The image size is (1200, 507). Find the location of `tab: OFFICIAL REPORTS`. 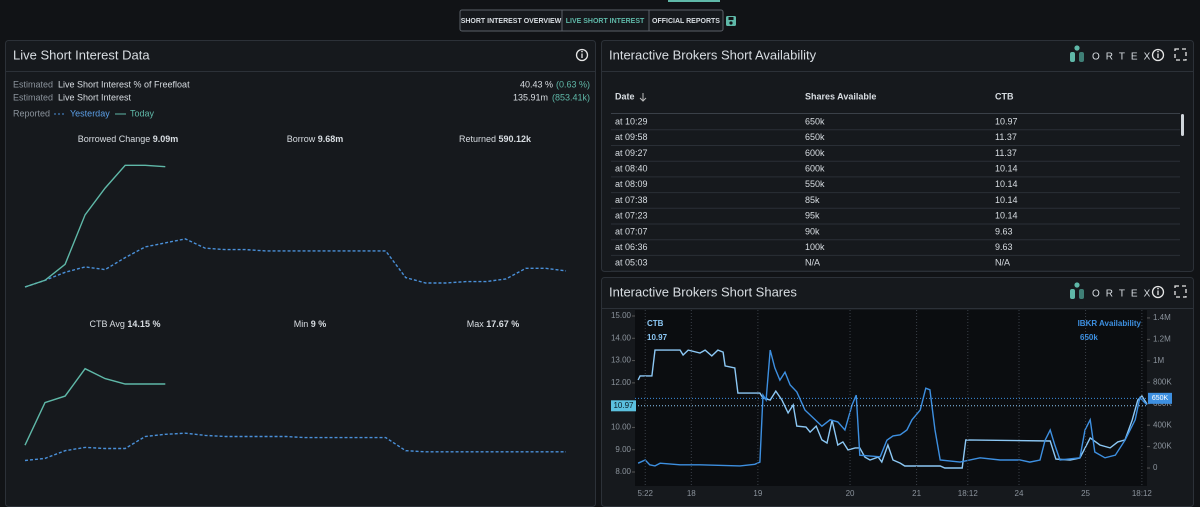

tab: OFFICIAL REPORTS is located at coordinates (686, 21).